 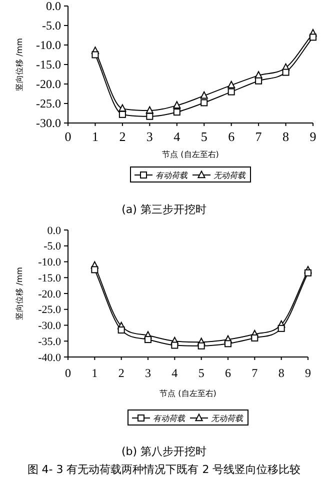 I want to click on y-tick-label: -35.0, so click(x=50, y=342).